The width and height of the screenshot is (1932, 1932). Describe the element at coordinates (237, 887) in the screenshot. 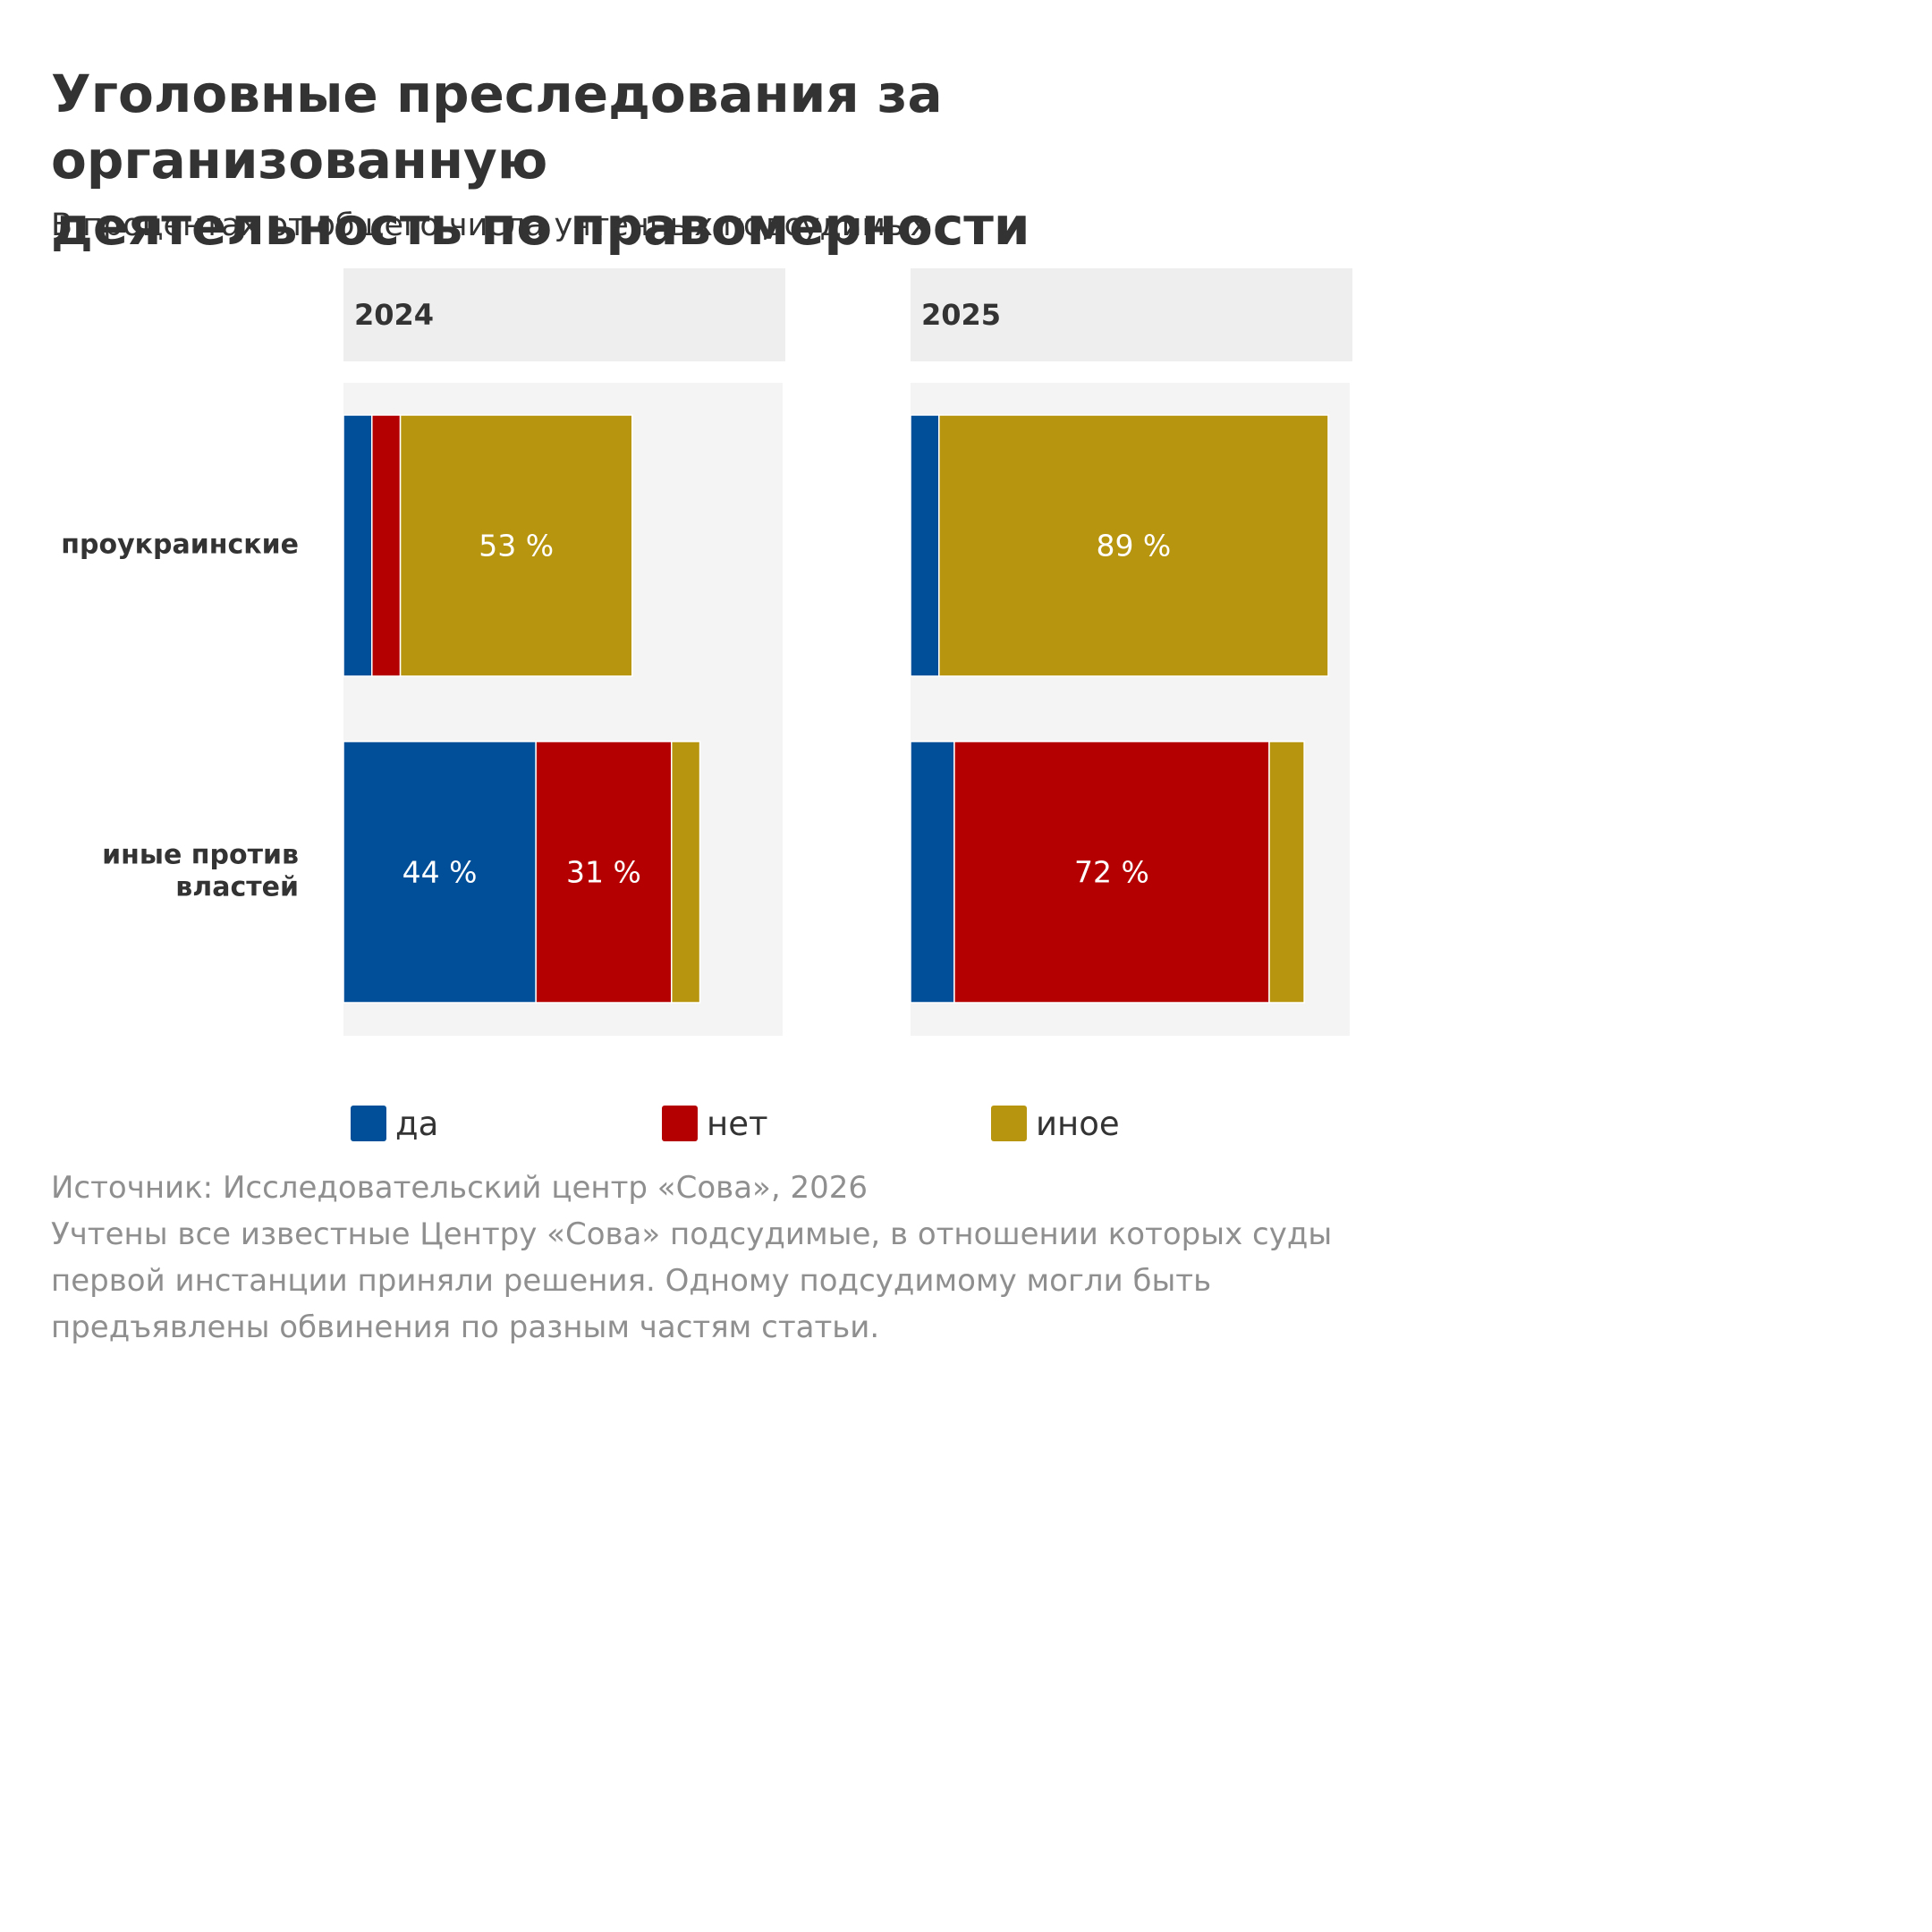

I see `category-label: властей` at that location.